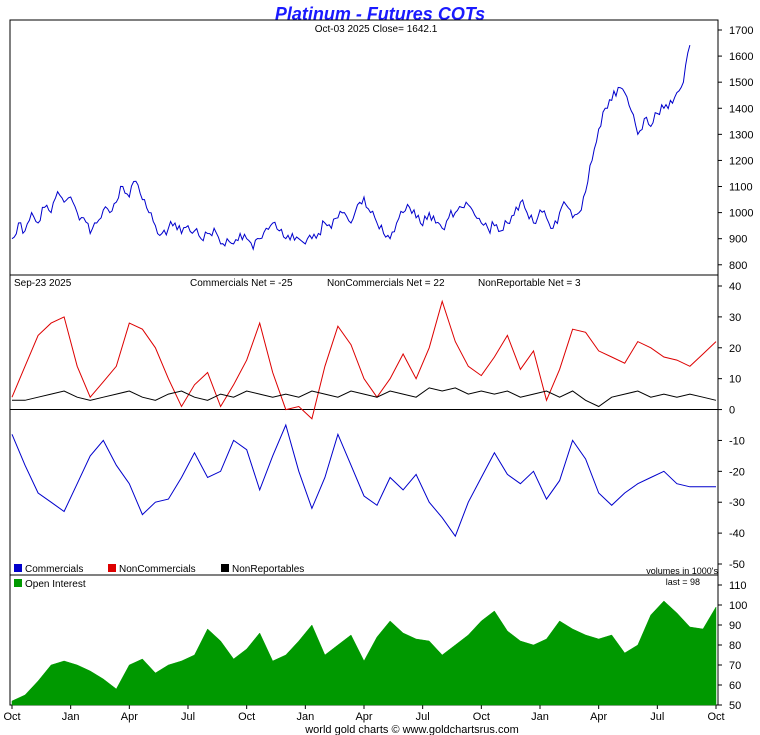 The height and width of the screenshot is (735, 760). Describe the element at coordinates (735, 349) in the screenshot. I see `y-tick-label: 20` at that location.